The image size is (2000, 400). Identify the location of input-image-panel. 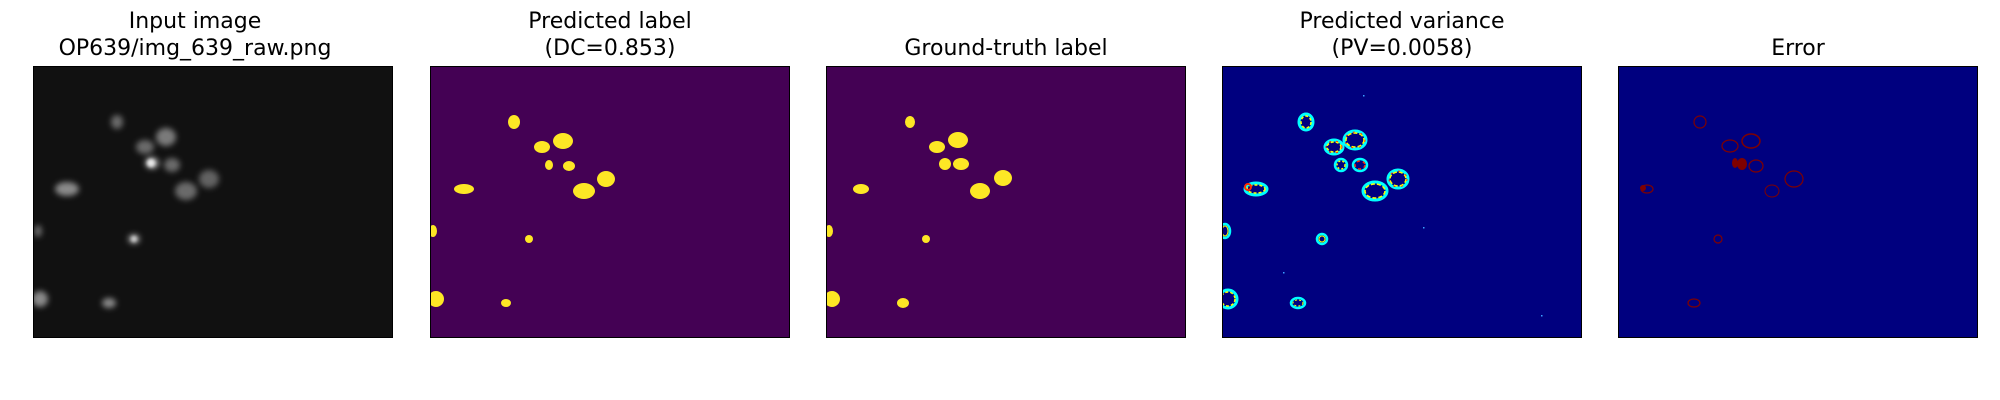
(213, 202).